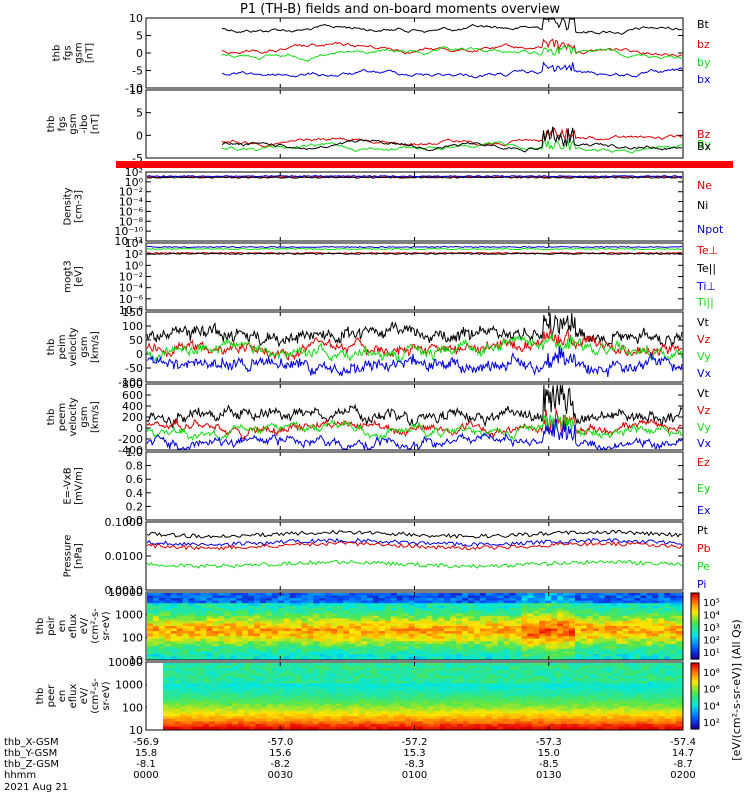 This screenshot has height=800, width=750. Describe the element at coordinates (134, 243) in the screenshot. I see `y-tick-label: 10⁴` at that location.